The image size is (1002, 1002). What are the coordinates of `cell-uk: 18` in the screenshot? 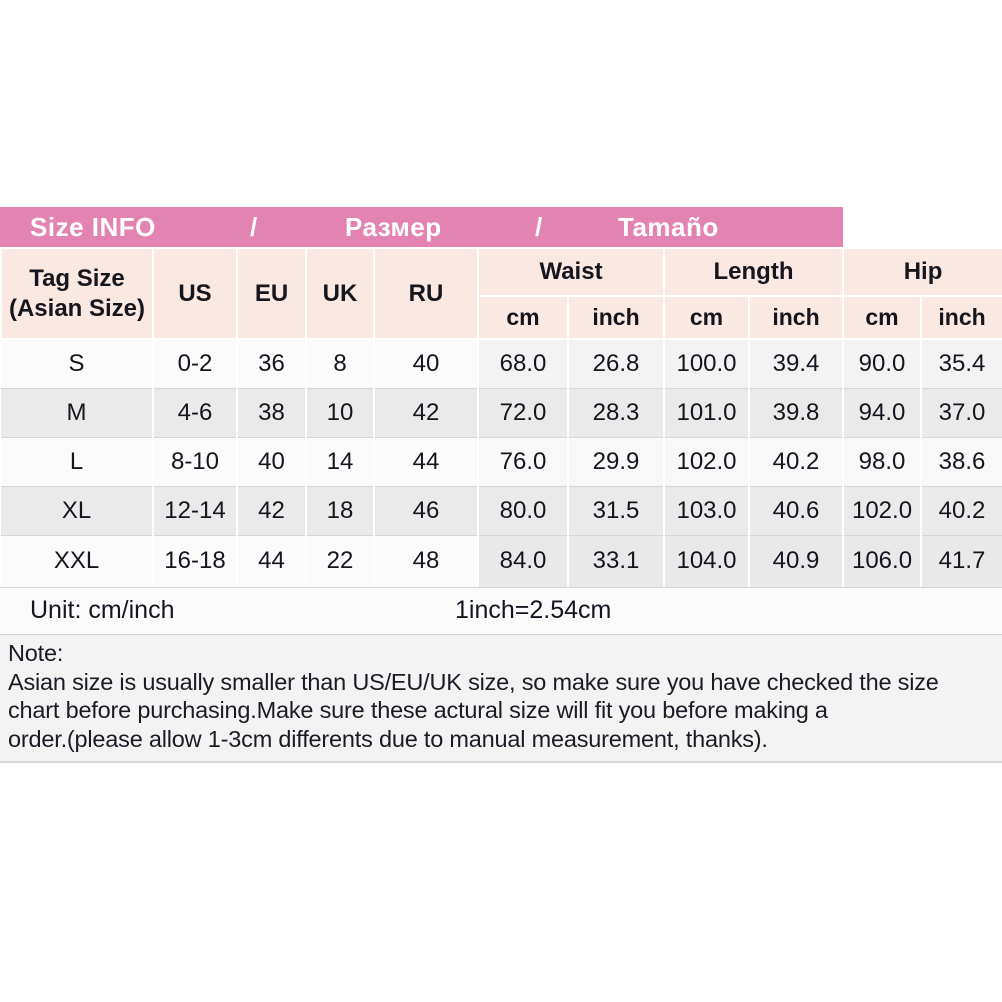 It's located at (340, 510).